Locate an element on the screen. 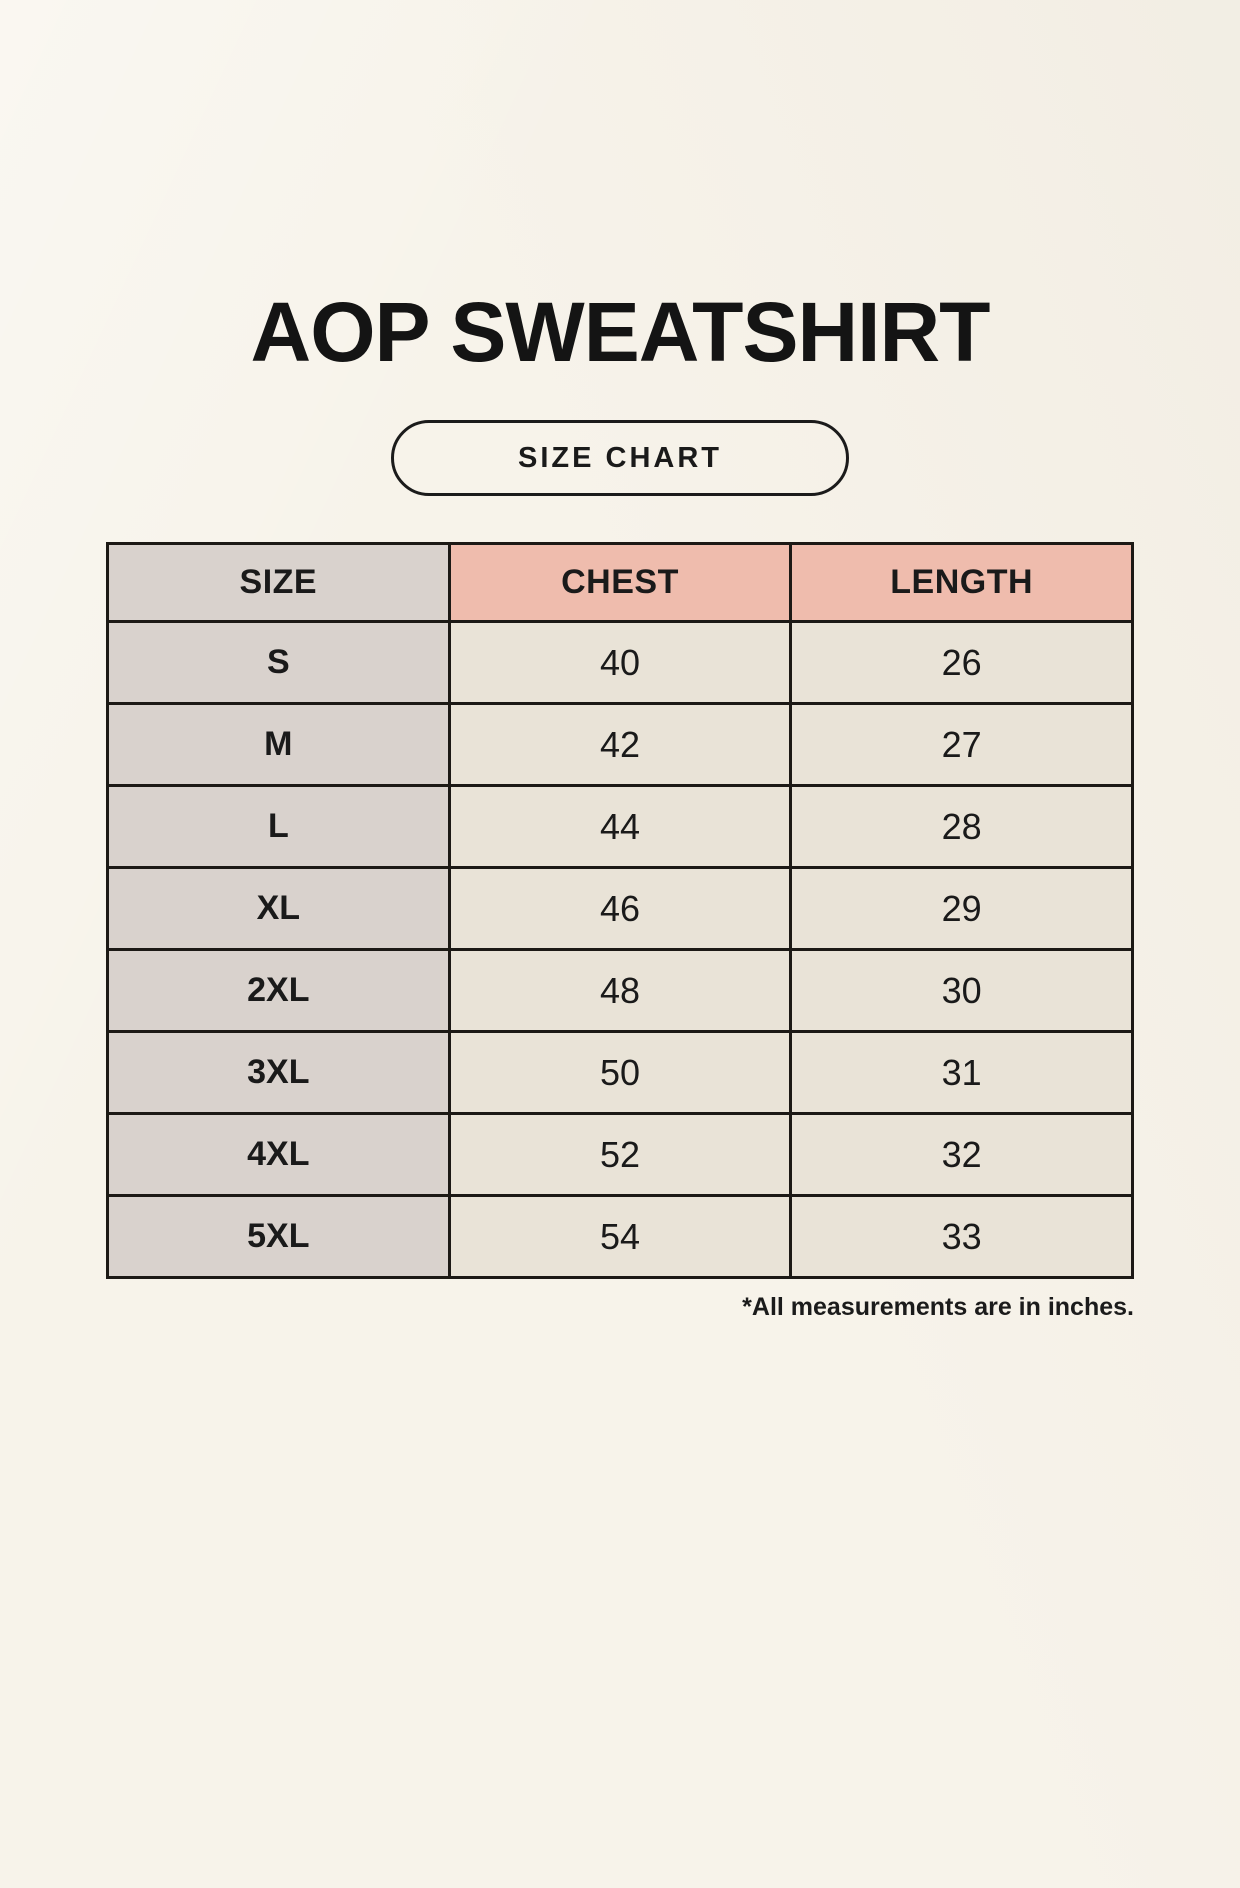  page-title: AOP SWEATSHIRT is located at coordinates (620, 332).